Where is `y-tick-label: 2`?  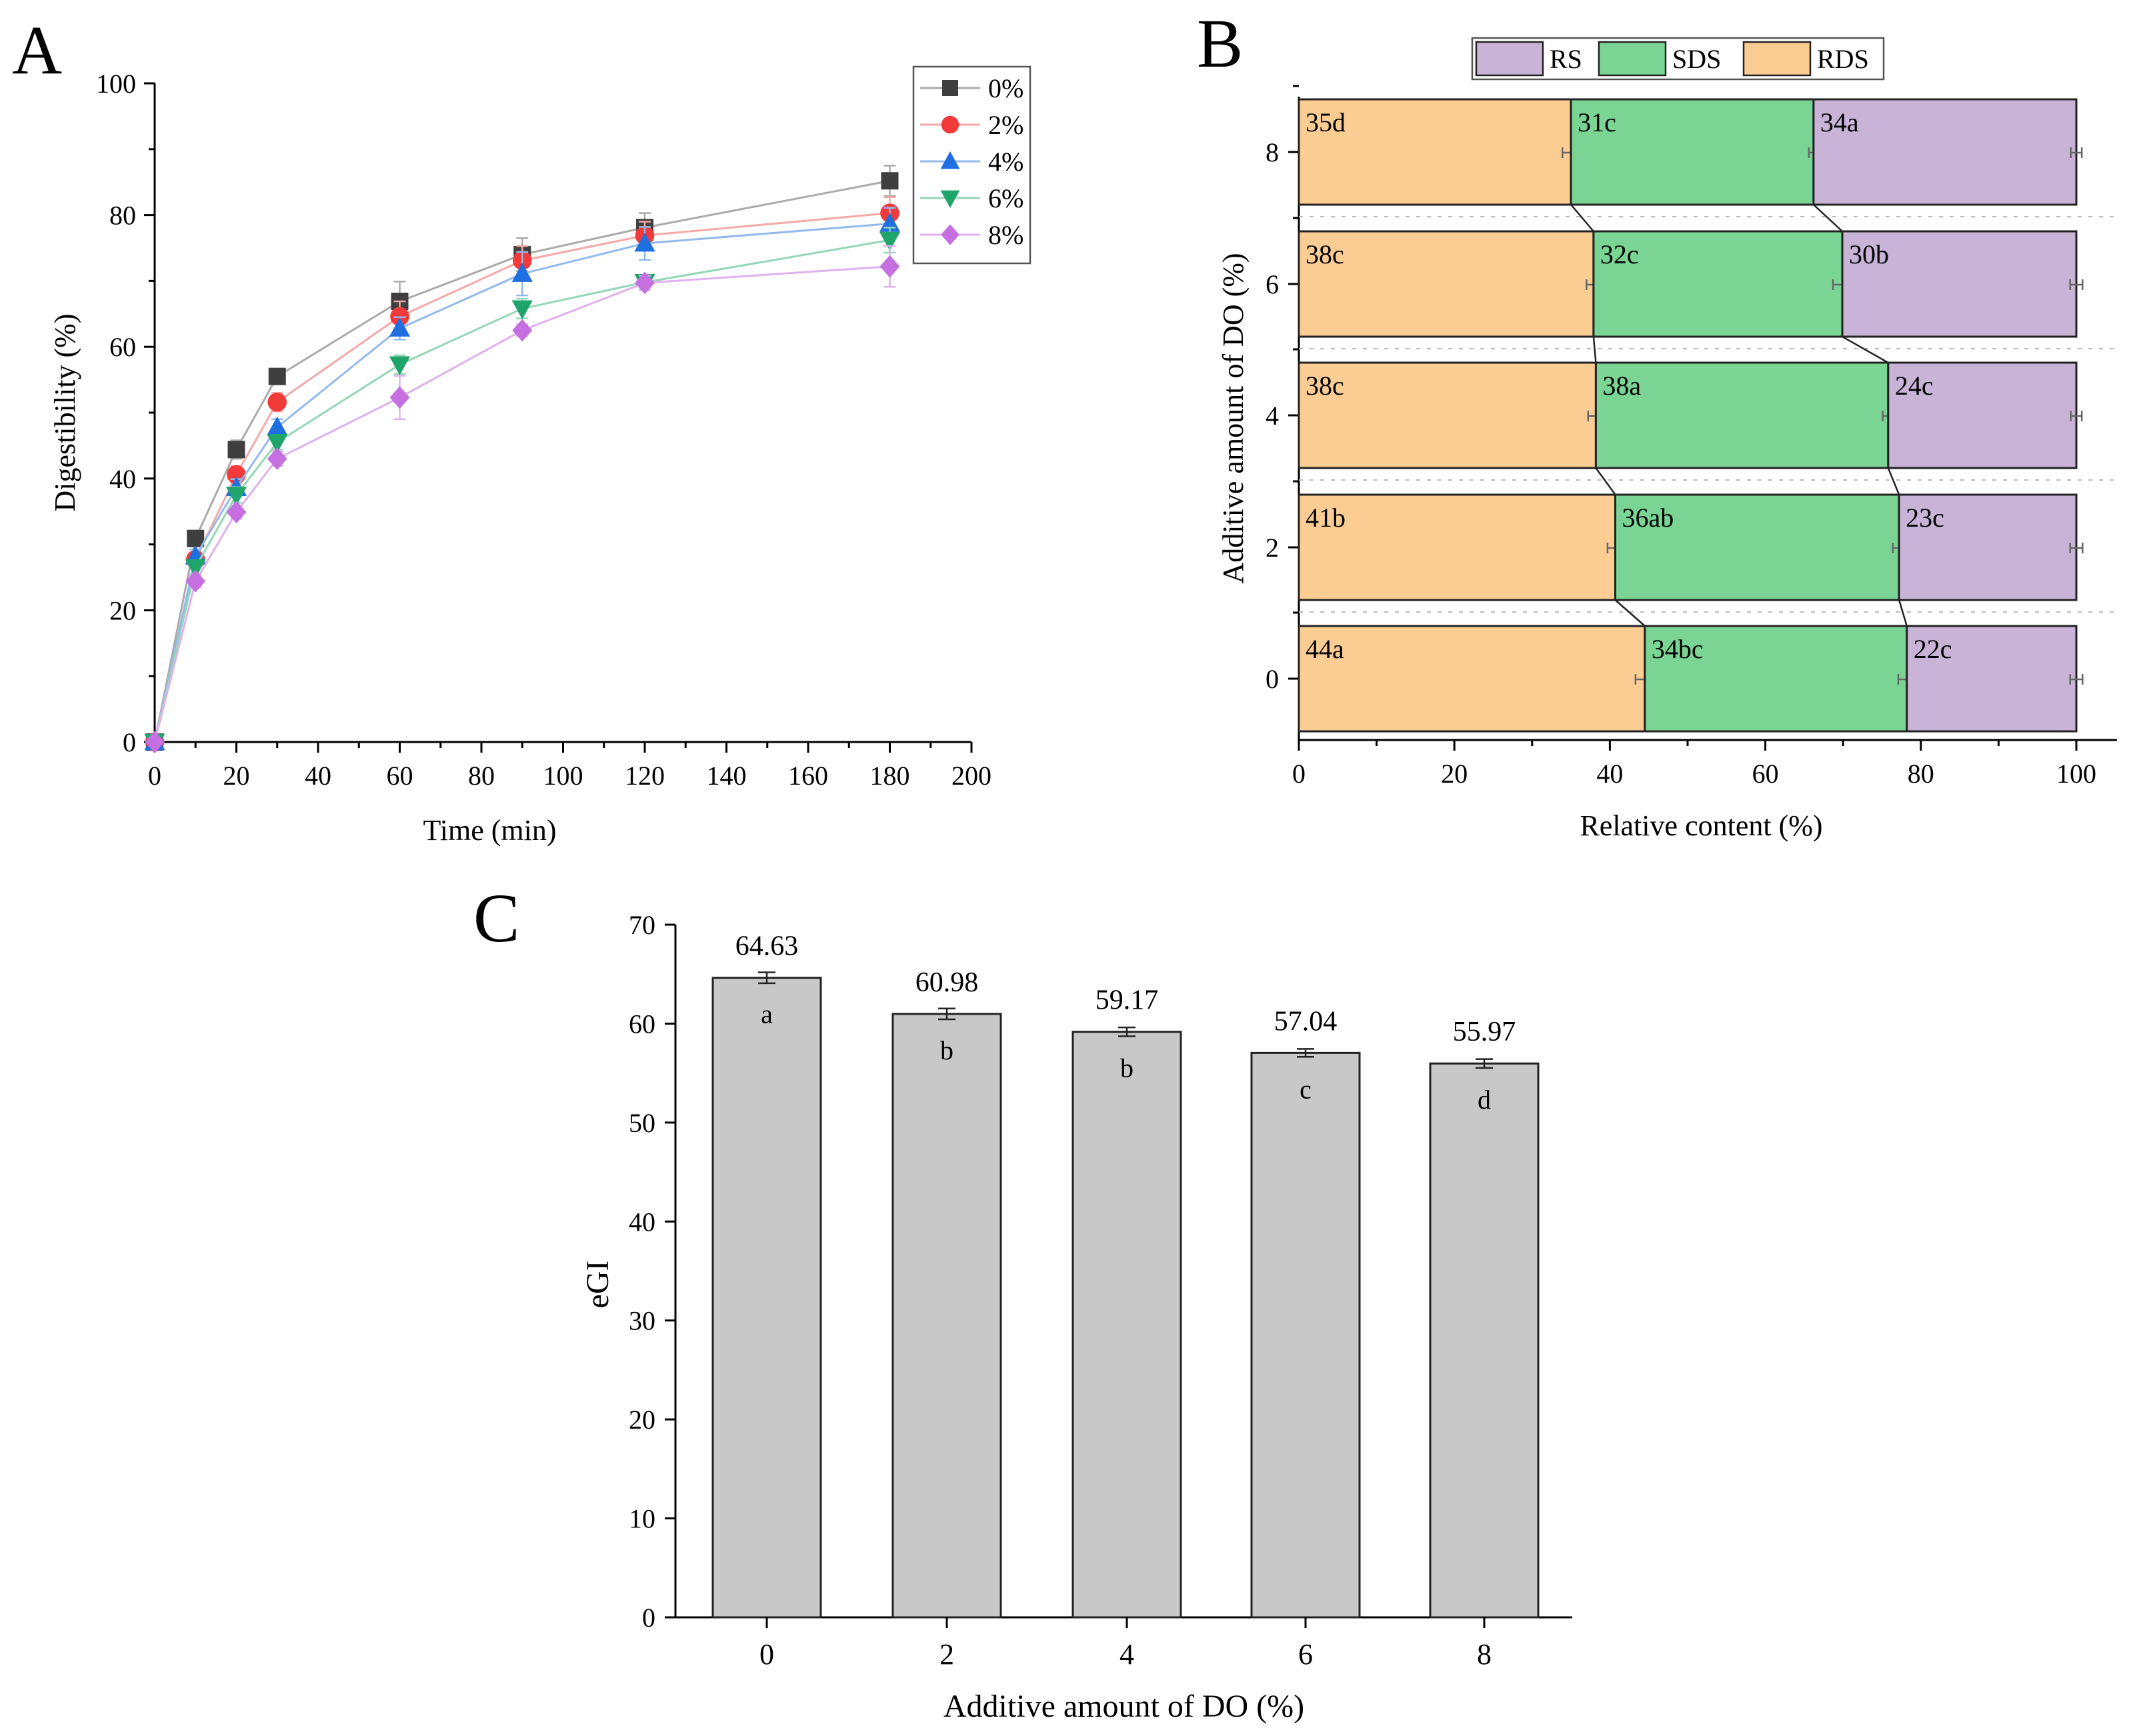 y-tick-label: 2 is located at coordinates (1273, 548).